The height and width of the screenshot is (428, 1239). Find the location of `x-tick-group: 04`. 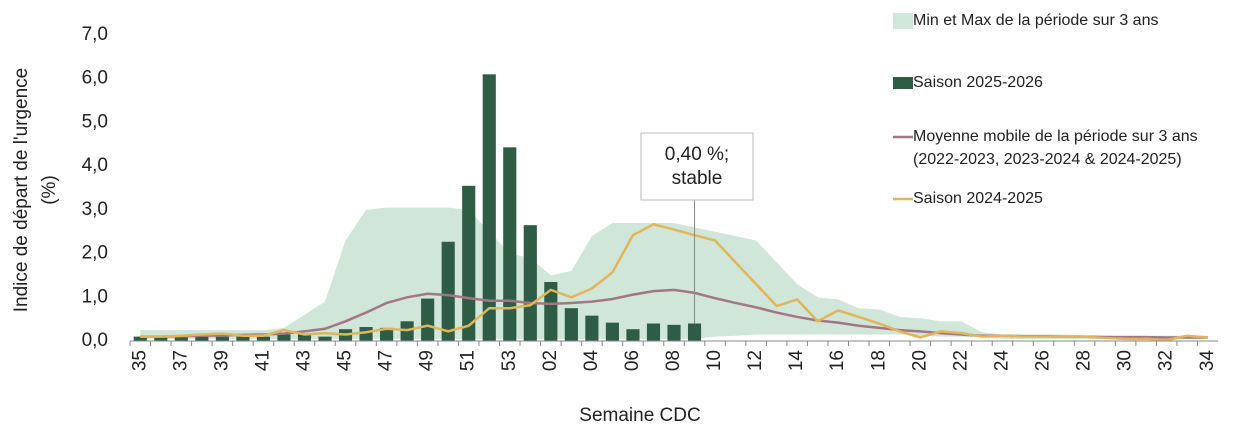

x-tick-group: 04 is located at coordinates (591, 361).